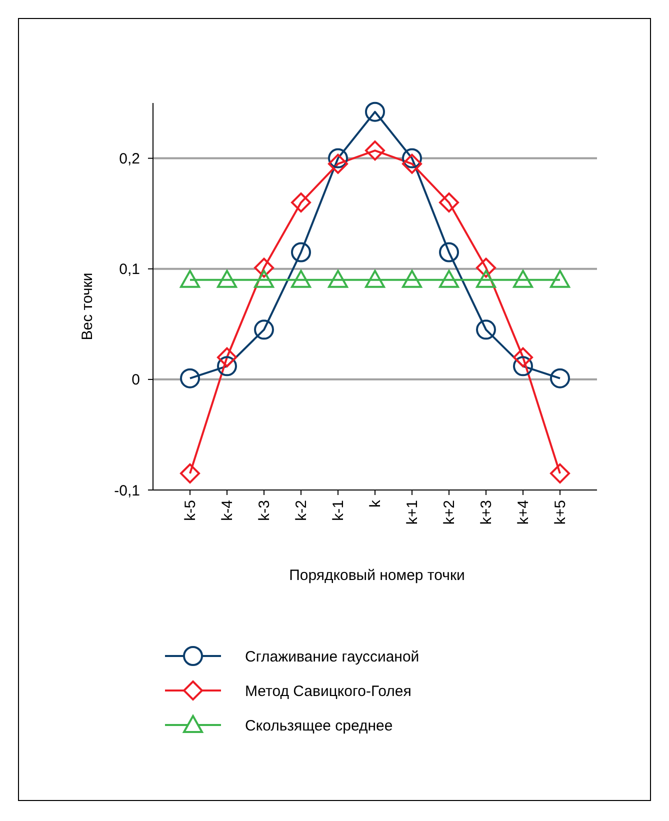 The image size is (669, 821). I want to click on y-axis-title: Вес точки, so click(87, 306).